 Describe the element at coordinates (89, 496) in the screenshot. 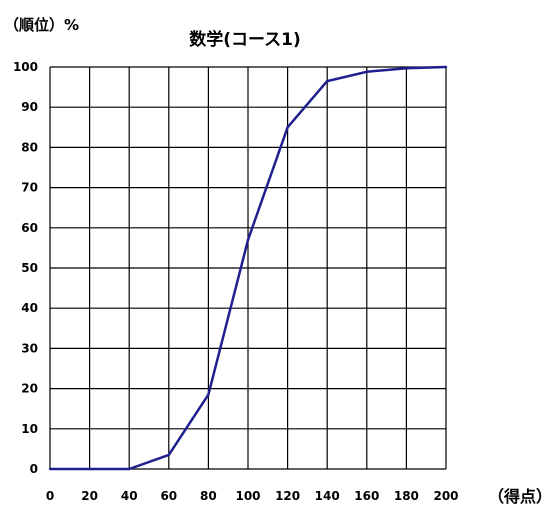

I see `x-tick-label: 20` at that location.